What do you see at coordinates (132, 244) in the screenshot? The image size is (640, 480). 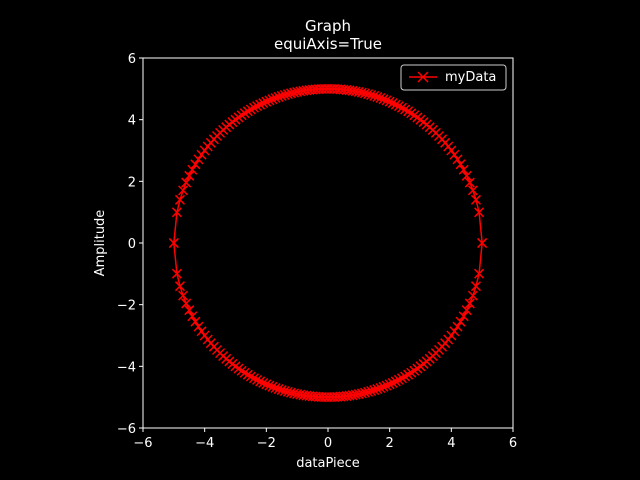 I see `y-tick-label: 0` at bounding box center [132, 244].